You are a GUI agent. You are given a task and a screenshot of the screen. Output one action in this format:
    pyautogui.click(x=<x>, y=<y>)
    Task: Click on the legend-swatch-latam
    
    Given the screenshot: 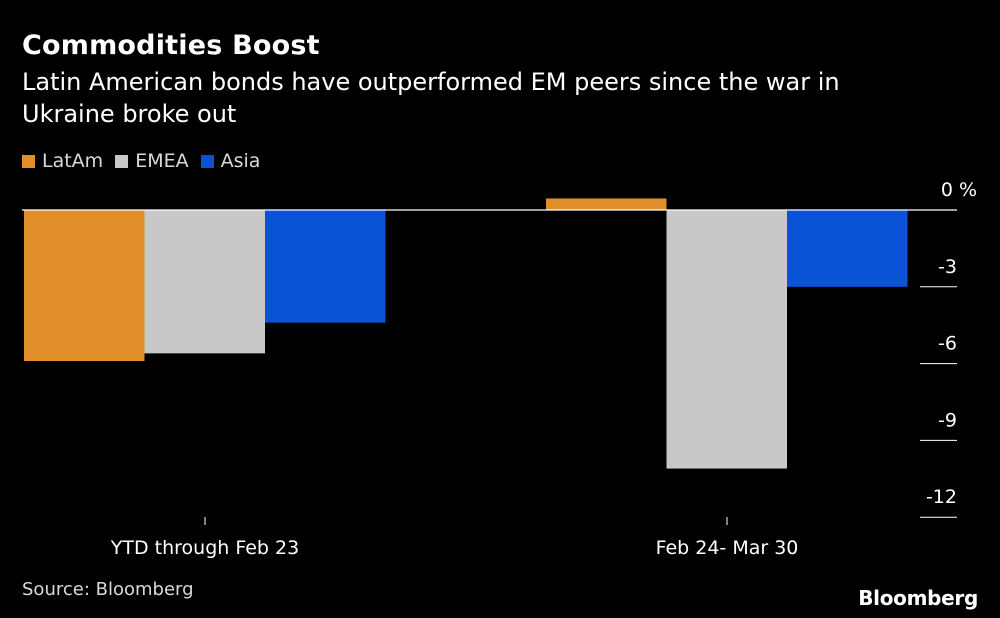 What is the action you would take?
    pyautogui.click(x=28, y=161)
    